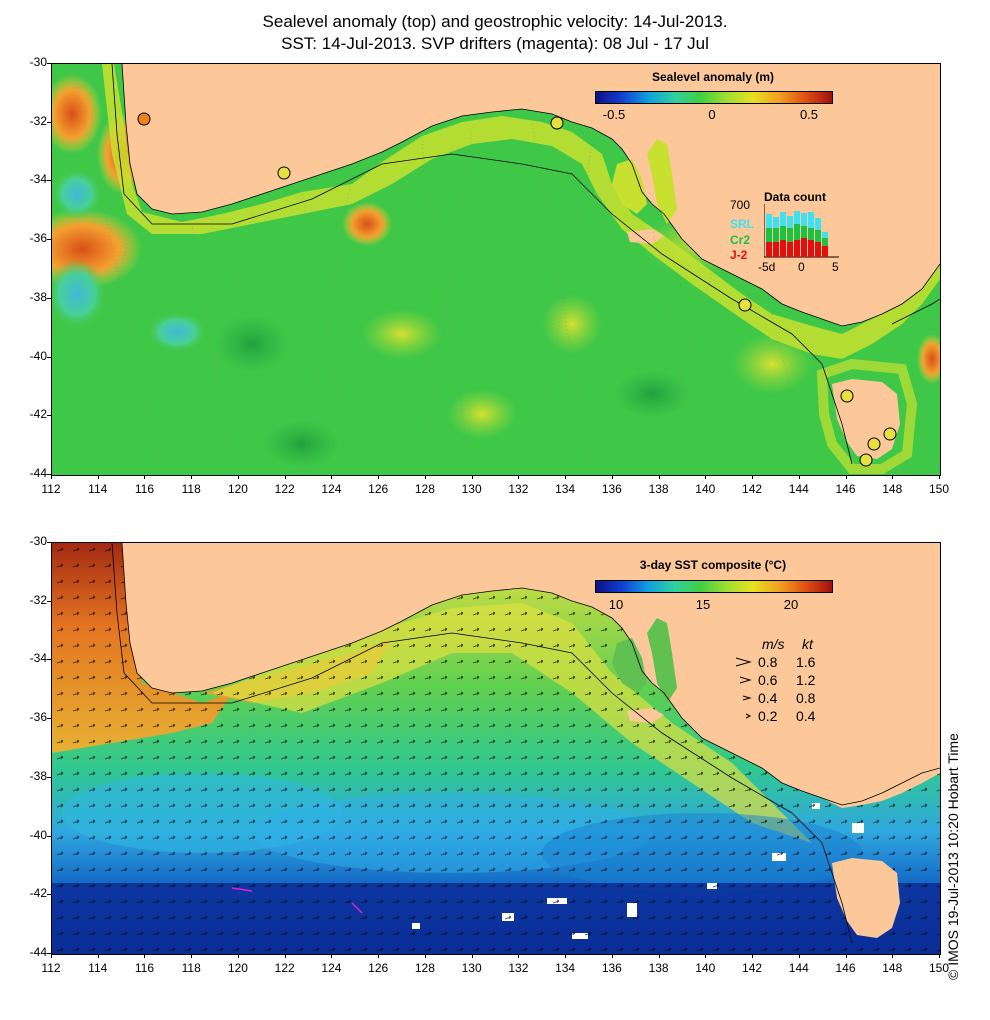  I want to click on sealevel-tick-label: -0.5, so click(614, 114).